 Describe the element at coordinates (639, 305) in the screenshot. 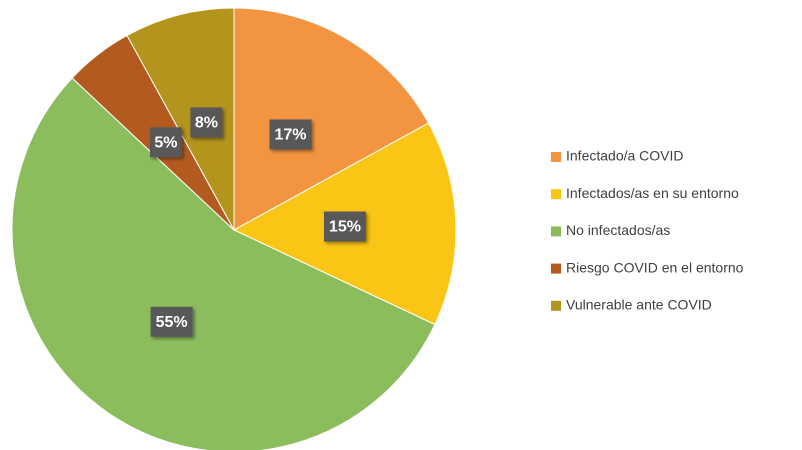

I see `legend-label: Vulnerable ante COVID` at that location.